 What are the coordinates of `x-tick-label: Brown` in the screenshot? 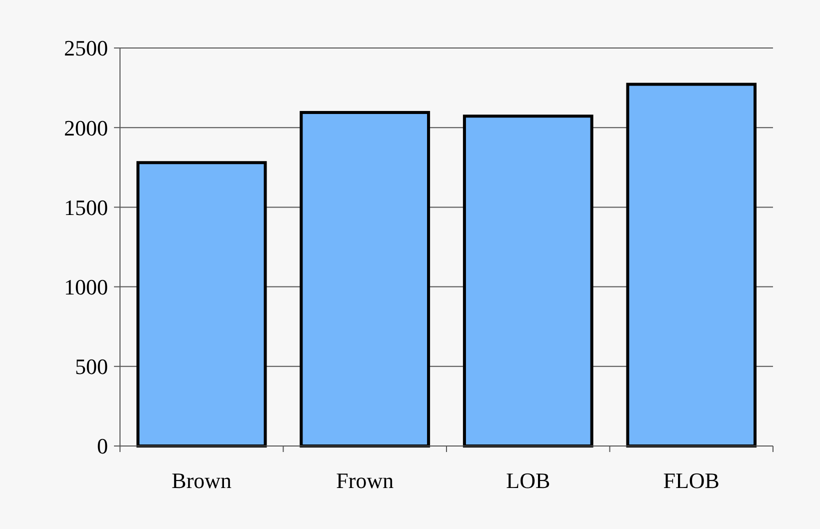 It's located at (202, 480).